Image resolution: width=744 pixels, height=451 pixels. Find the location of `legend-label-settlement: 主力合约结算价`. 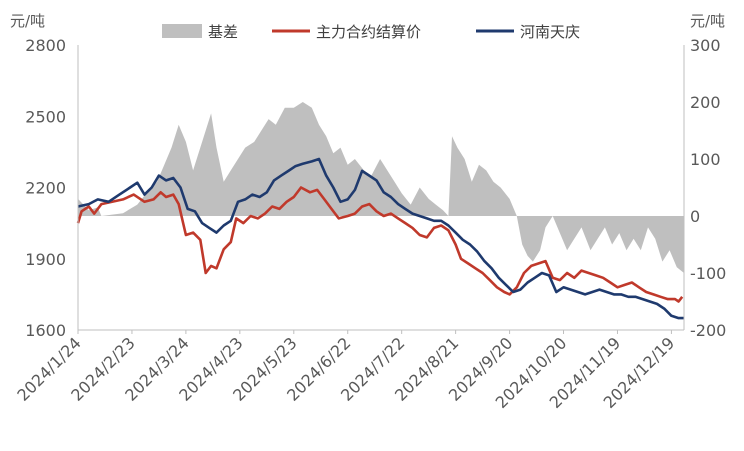

legend-label-settlement: 主力合约结算价 is located at coordinates (368, 32).